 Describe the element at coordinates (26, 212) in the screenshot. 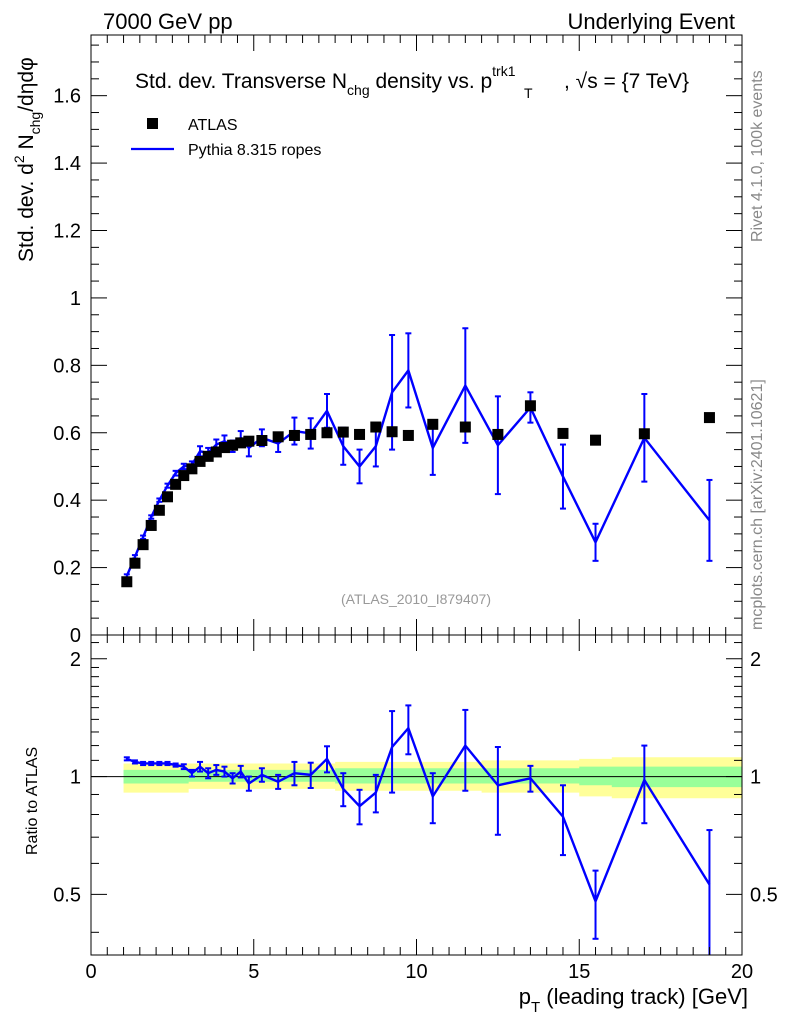

I see `ylabel-prefix: Std. dev. d` at that location.